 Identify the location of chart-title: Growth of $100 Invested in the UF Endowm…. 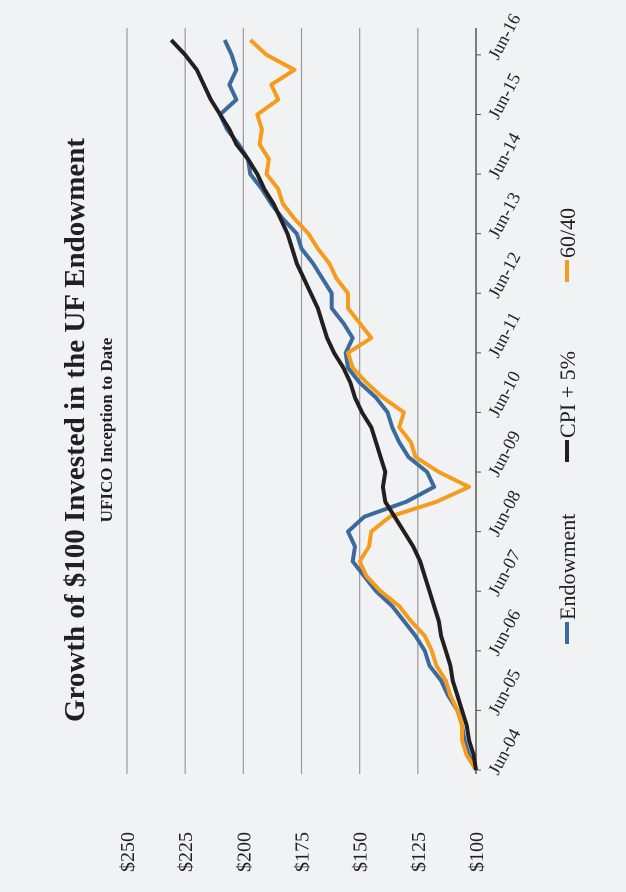
(75, 430).